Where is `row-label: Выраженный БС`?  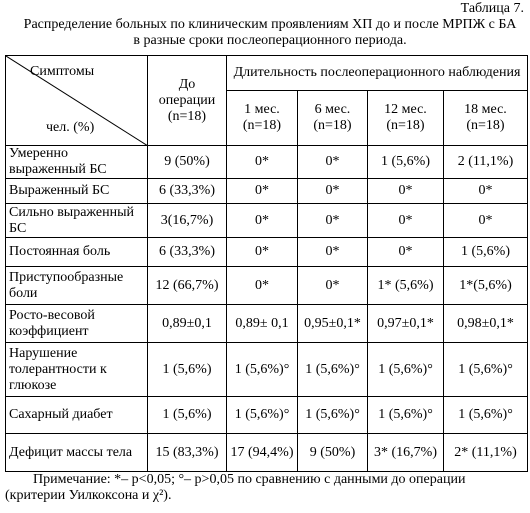
row-label: Выраженный БС is located at coordinates (76, 191).